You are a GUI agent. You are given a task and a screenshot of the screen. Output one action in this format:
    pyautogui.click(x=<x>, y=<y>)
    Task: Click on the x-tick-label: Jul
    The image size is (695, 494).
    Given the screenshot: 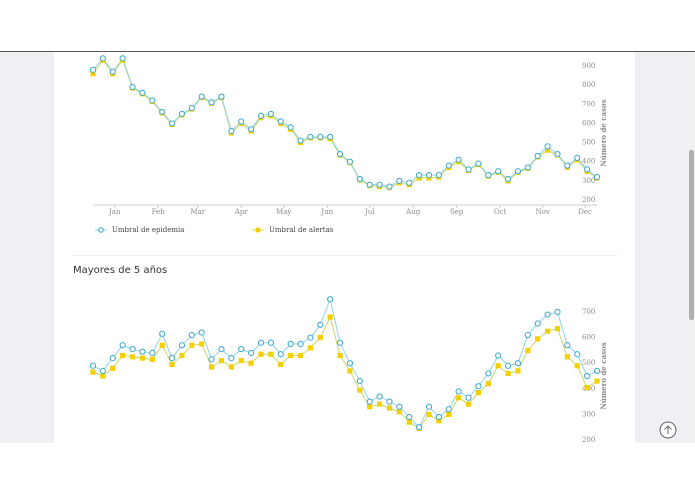 What is the action you would take?
    pyautogui.click(x=369, y=212)
    